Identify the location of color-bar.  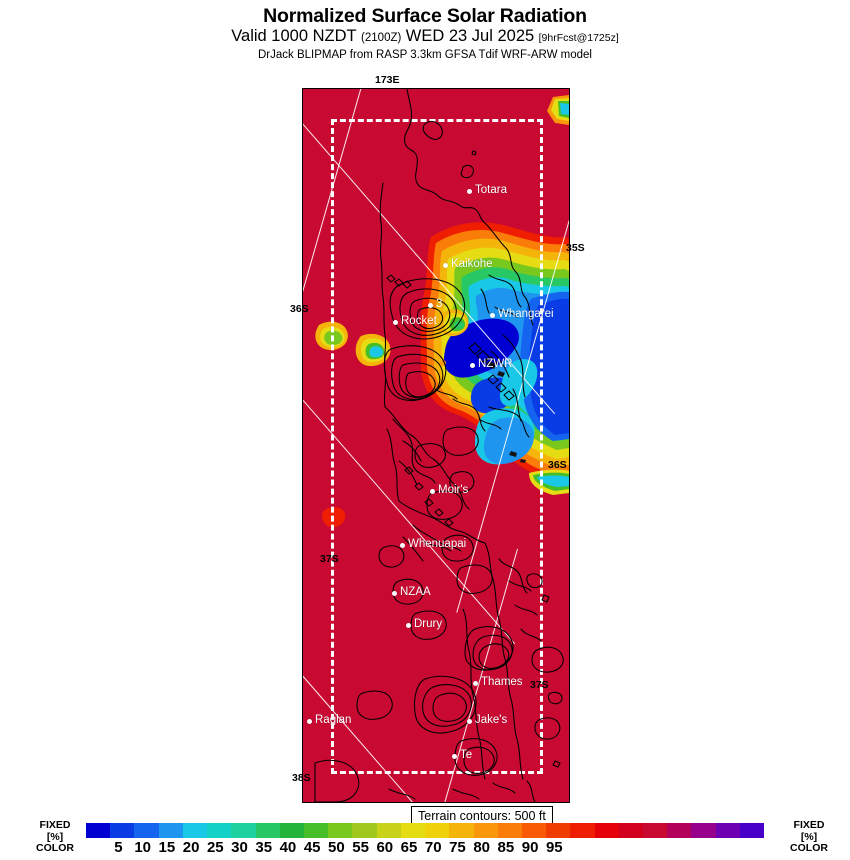
(425, 830).